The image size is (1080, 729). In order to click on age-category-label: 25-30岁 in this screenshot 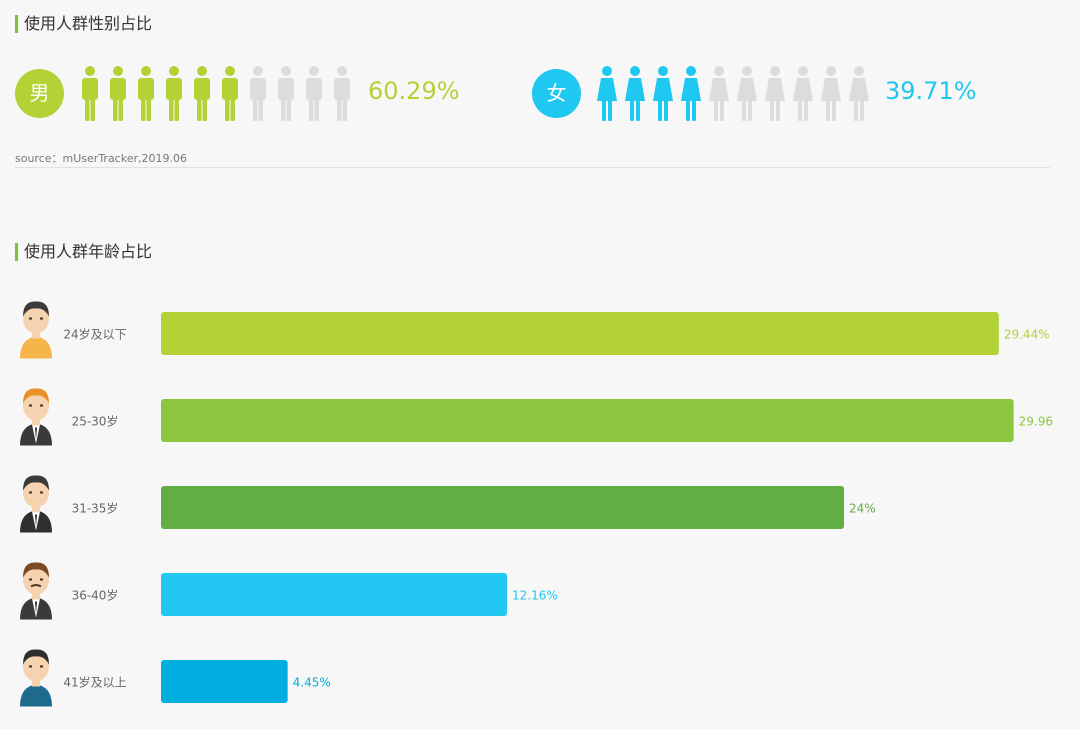, I will do `click(95, 421)`.